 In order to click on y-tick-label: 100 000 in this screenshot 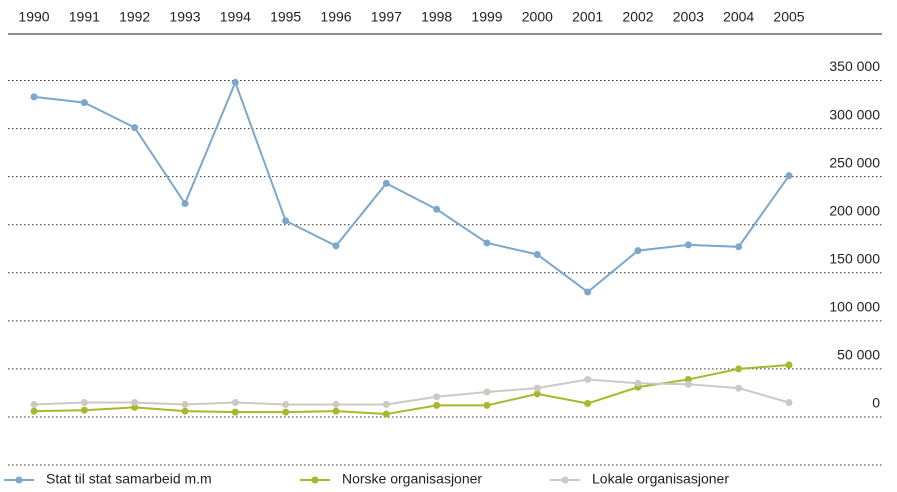, I will do `click(854, 307)`.